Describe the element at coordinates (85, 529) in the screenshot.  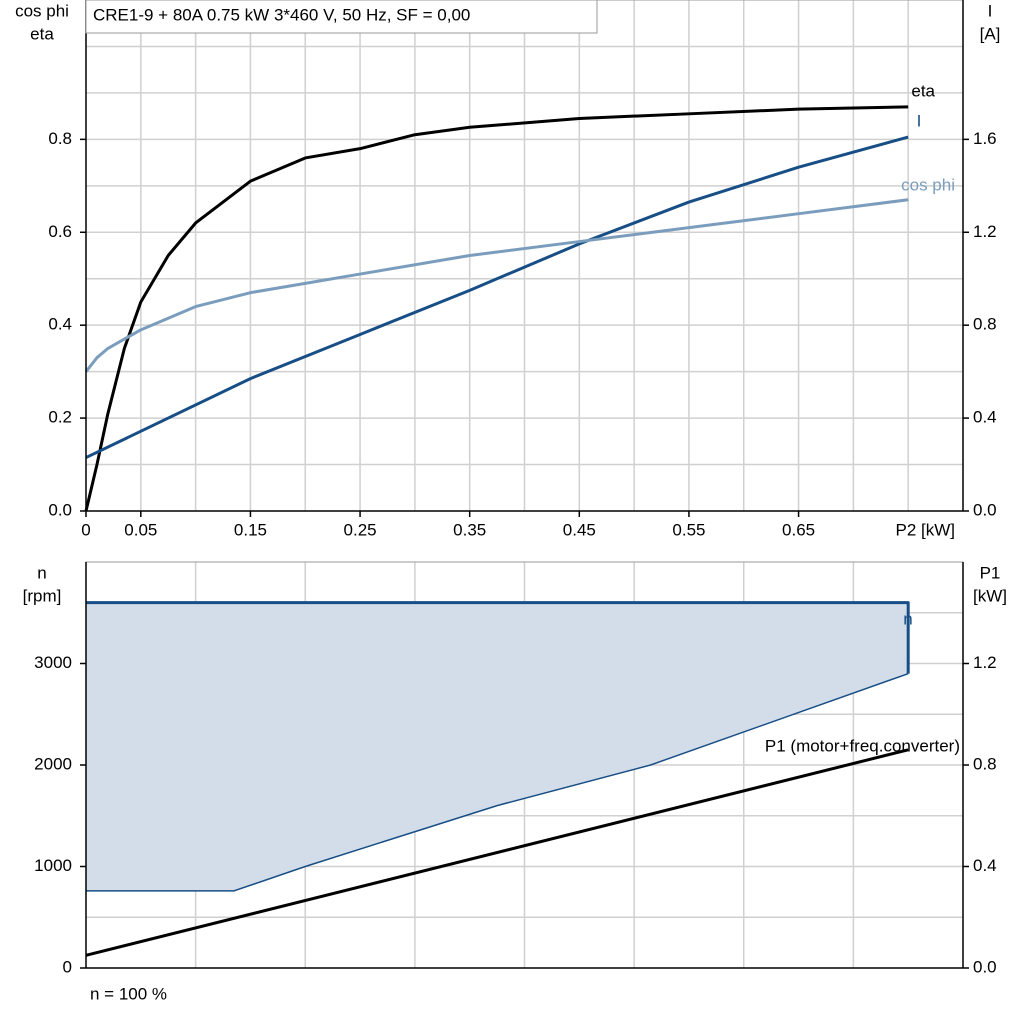
I see `x-tick-label: 0` at that location.